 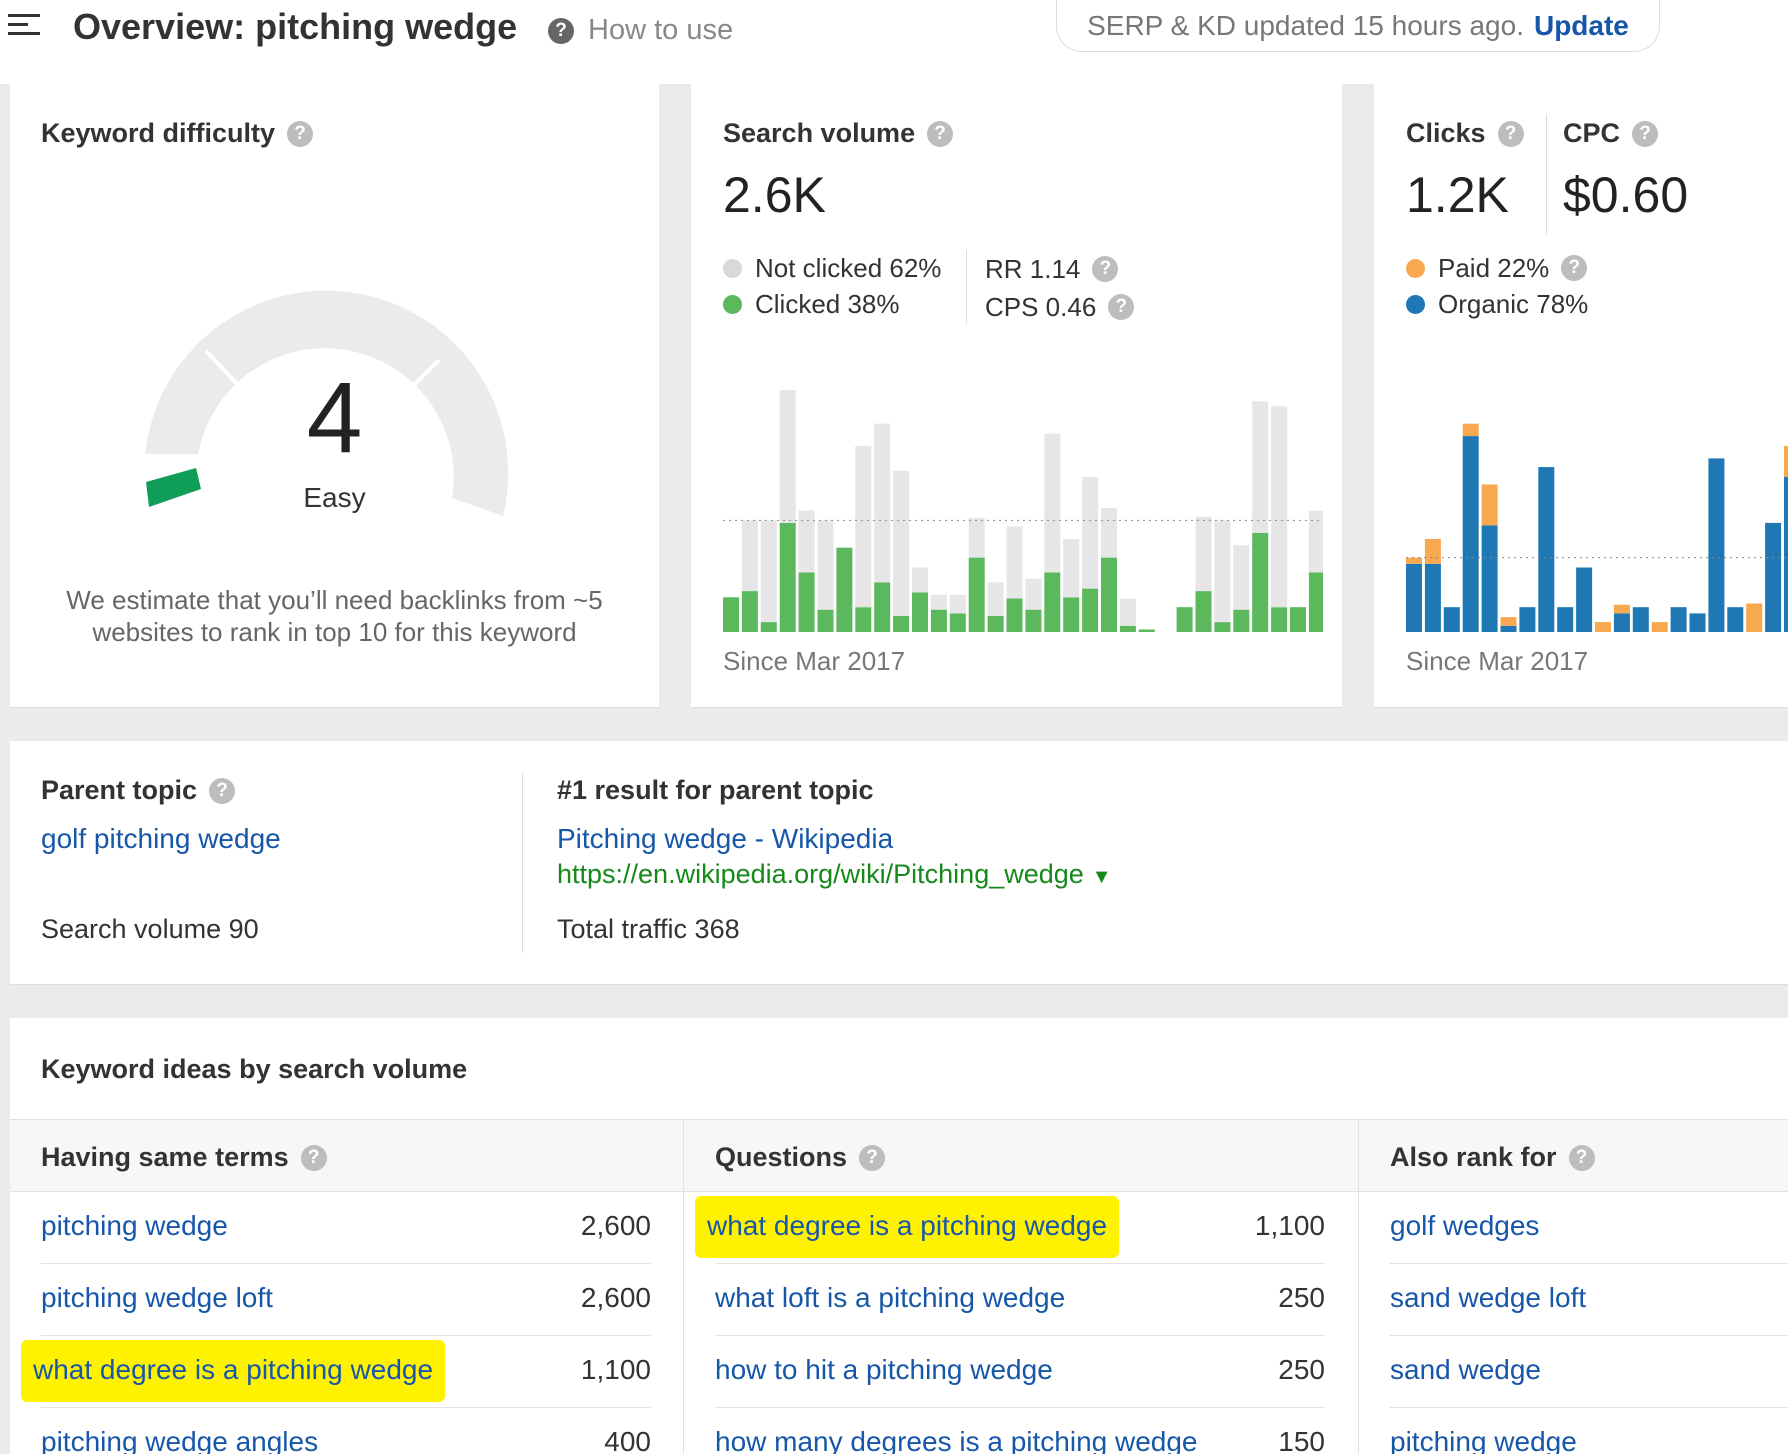 What do you see at coordinates (640, 30) in the screenshot?
I see `how-to-use-link: ? How to use` at bounding box center [640, 30].